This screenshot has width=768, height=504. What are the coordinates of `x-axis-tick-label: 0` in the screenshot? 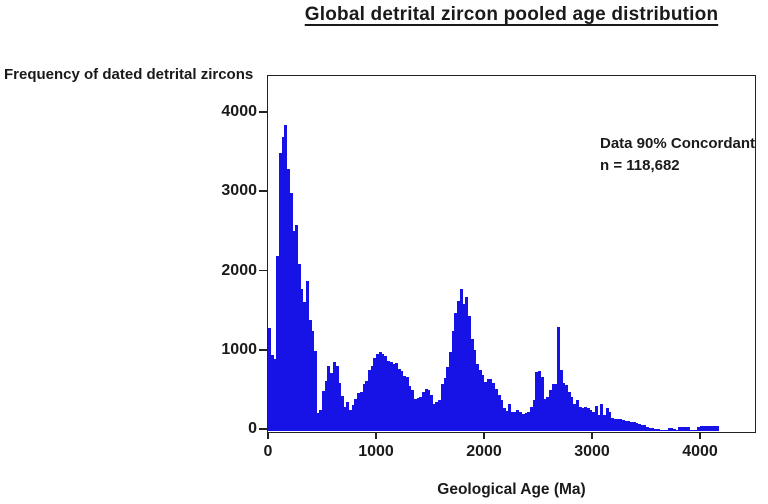 It's located at (268, 451).